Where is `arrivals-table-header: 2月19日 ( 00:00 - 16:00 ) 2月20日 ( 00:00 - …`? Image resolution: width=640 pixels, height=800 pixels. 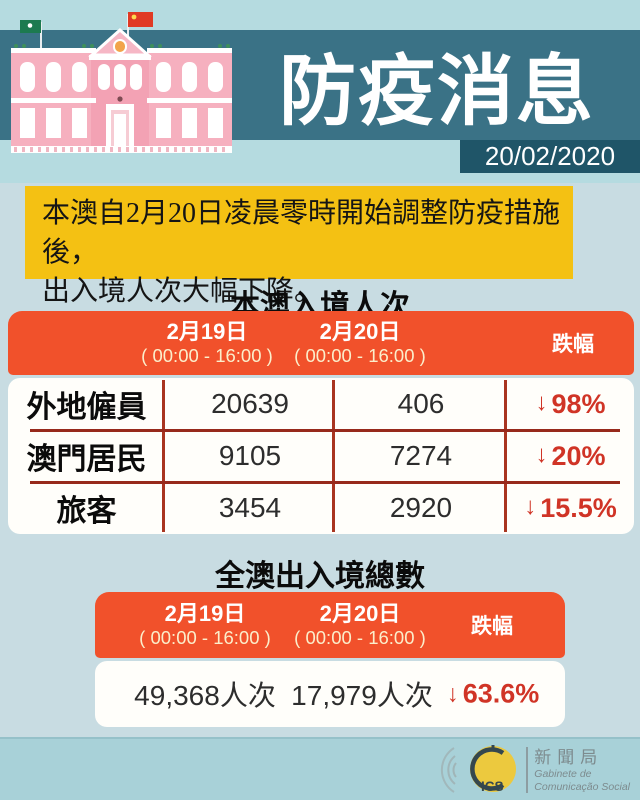
arrivals-table-header: 2月19日 ( 00:00 - 16:00 ) 2月20日 ( 00:00 - … is located at coordinates (321, 343).